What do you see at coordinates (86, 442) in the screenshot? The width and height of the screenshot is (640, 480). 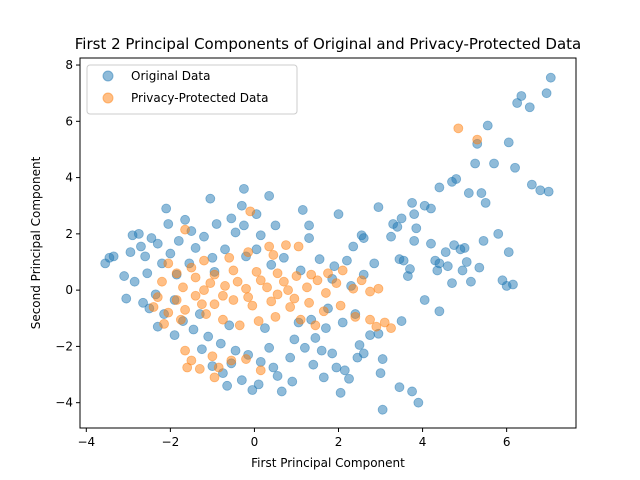 I see `x-tick-label: −4` at bounding box center [86, 442].